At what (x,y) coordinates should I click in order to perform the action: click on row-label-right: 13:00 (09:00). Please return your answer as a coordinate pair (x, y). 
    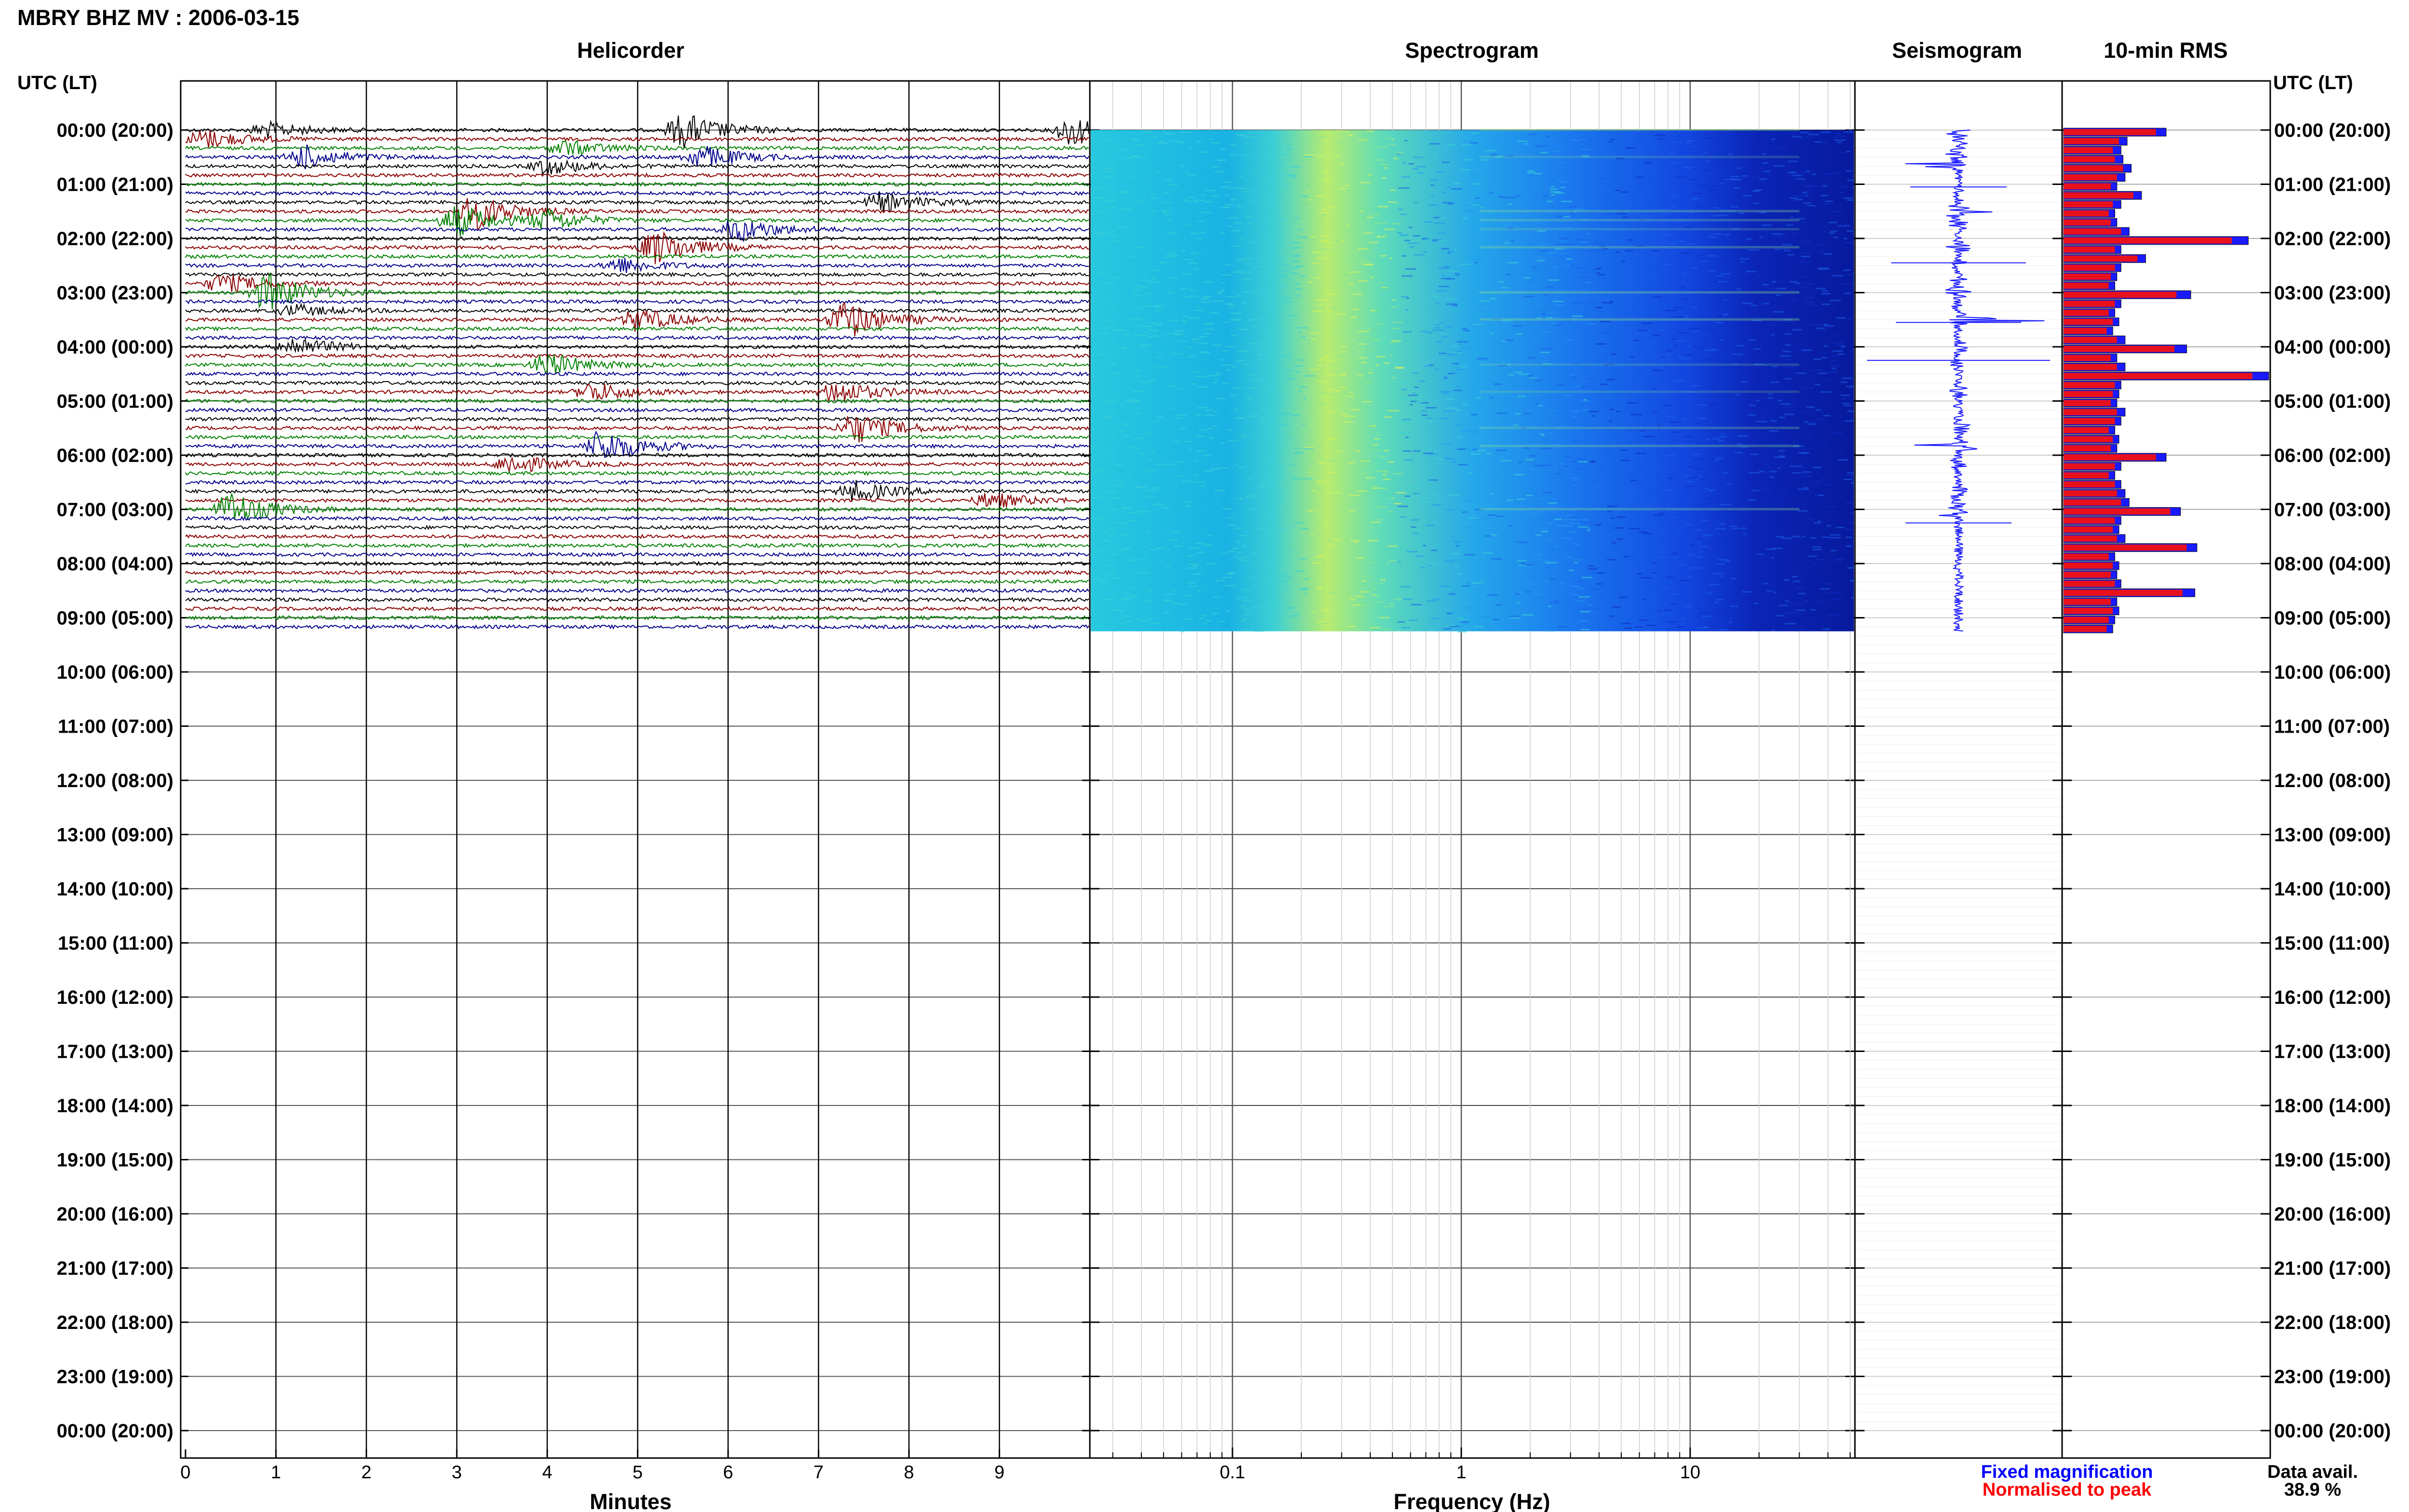
    Looking at the image, I should click on (2332, 835).